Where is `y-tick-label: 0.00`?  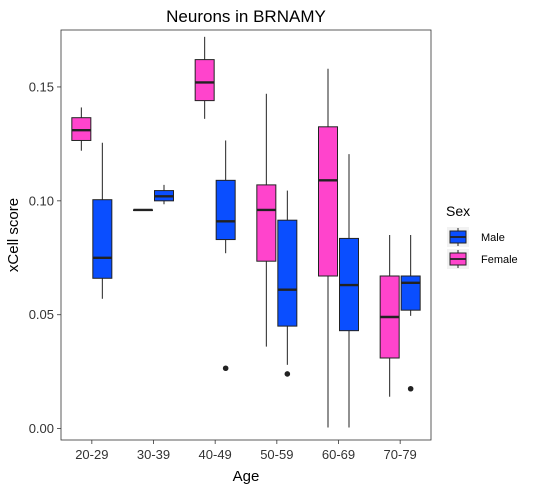 y-tick-label: 0.00 is located at coordinates (41, 428).